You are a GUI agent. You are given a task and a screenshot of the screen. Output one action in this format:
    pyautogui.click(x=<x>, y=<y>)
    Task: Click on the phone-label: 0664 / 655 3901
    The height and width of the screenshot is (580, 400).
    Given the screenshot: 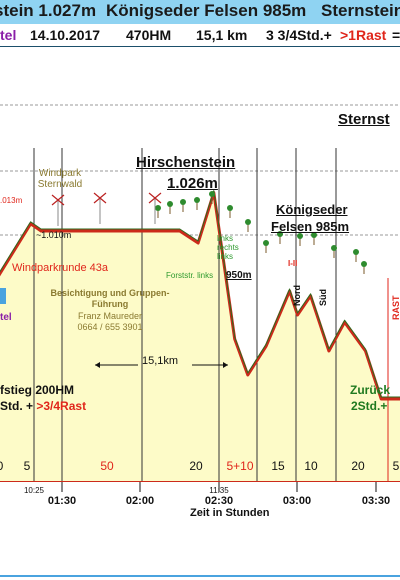 What is the action you would take?
    pyautogui.click(x=110, y=327)
    